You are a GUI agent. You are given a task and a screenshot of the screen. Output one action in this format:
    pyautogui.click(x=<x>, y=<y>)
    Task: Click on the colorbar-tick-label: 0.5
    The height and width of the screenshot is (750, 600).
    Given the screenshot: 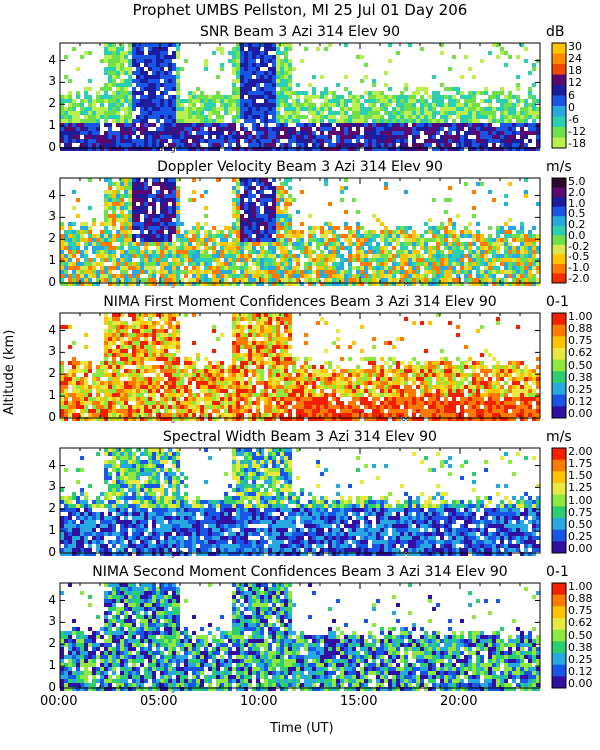 What is the action you would take?
    pyautogui.click(x=577, y=214)
    